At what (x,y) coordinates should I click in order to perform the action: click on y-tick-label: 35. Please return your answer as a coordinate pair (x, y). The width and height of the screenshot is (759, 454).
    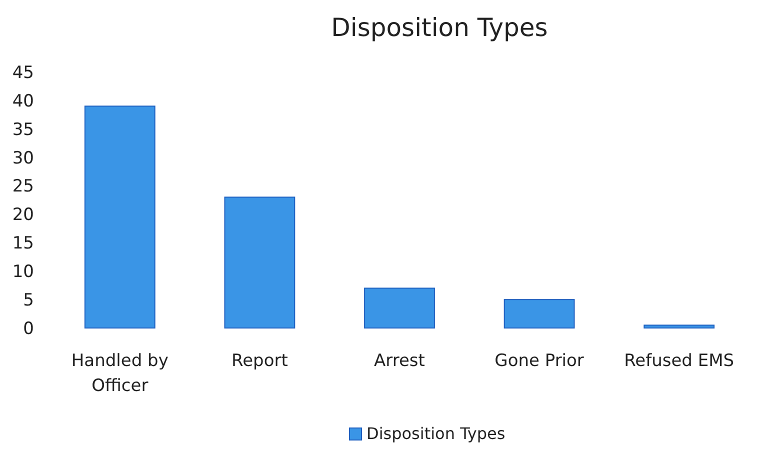
    Looking at the image, I should click on (23, 130).